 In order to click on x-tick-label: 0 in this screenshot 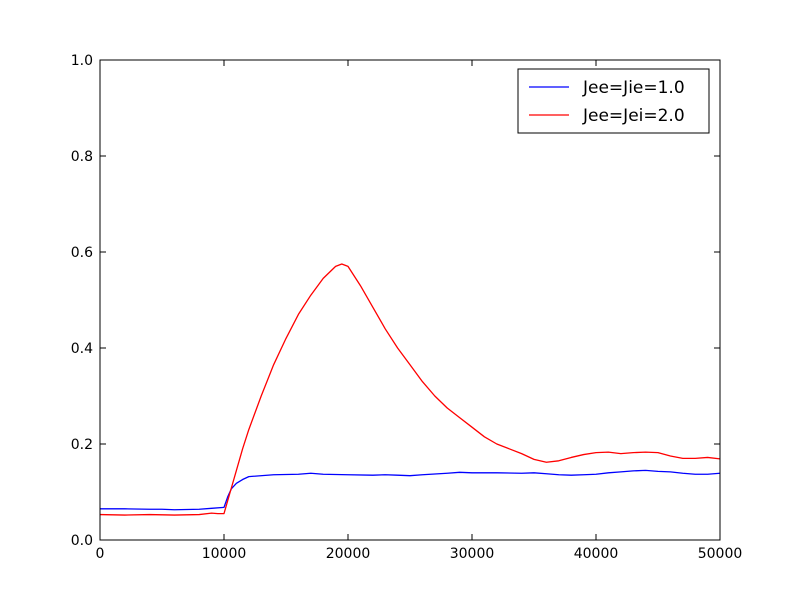, I will do `click(100, 554)`.